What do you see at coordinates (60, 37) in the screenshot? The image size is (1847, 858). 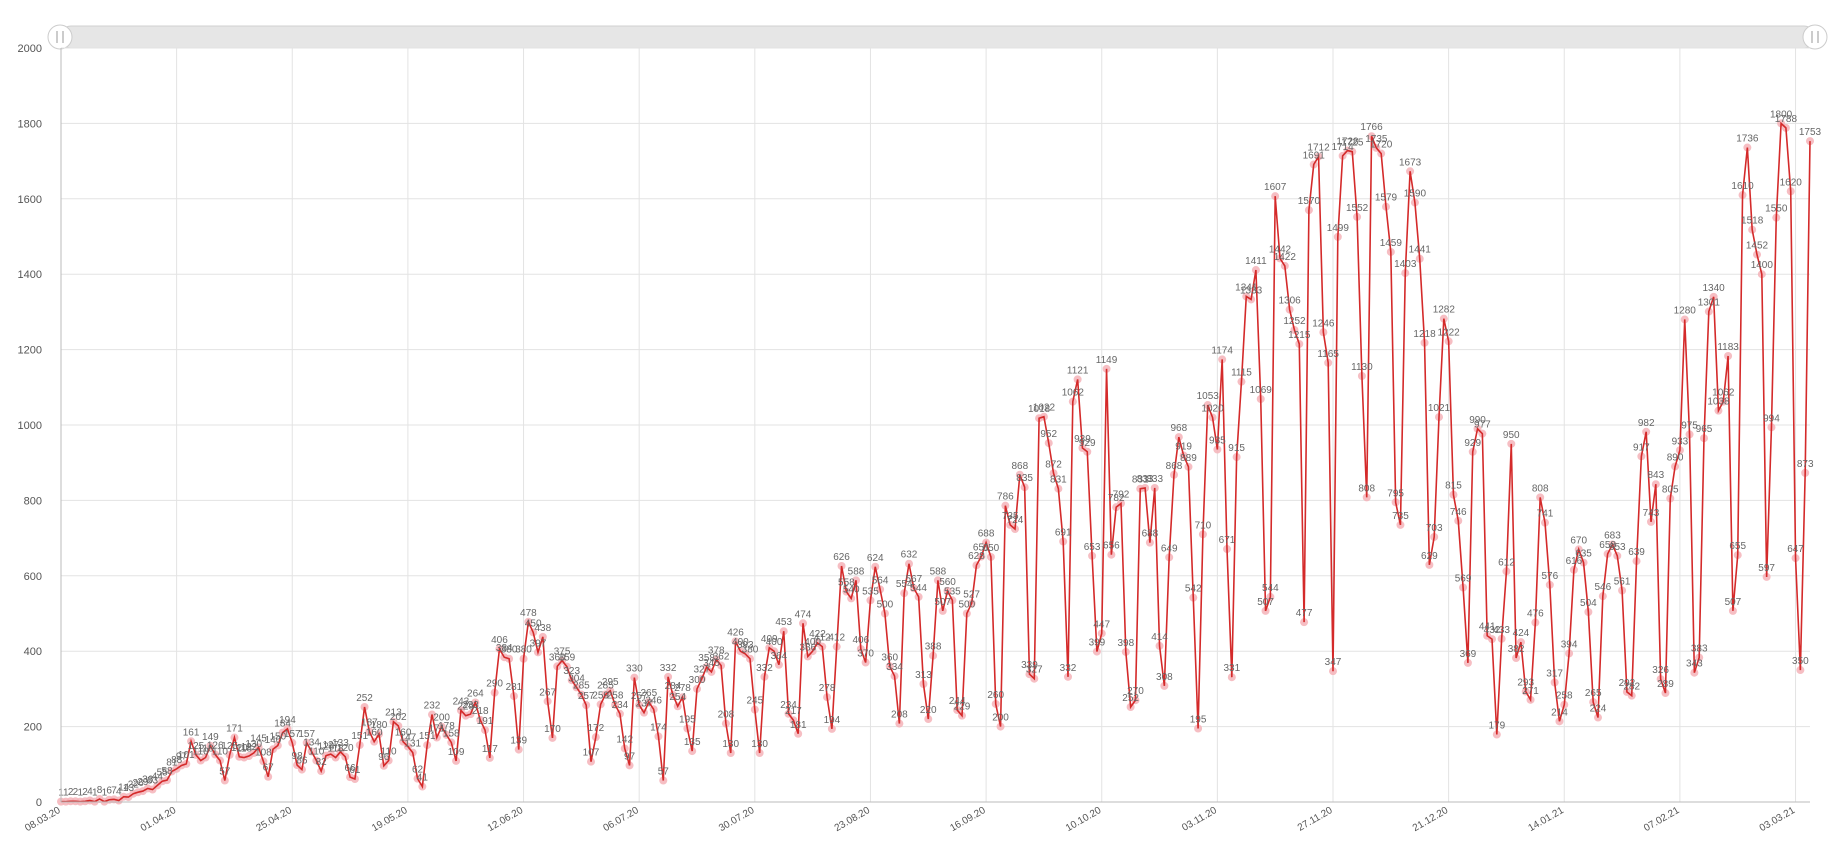 I see `range-handle-left` at bounding box center [60, 37].